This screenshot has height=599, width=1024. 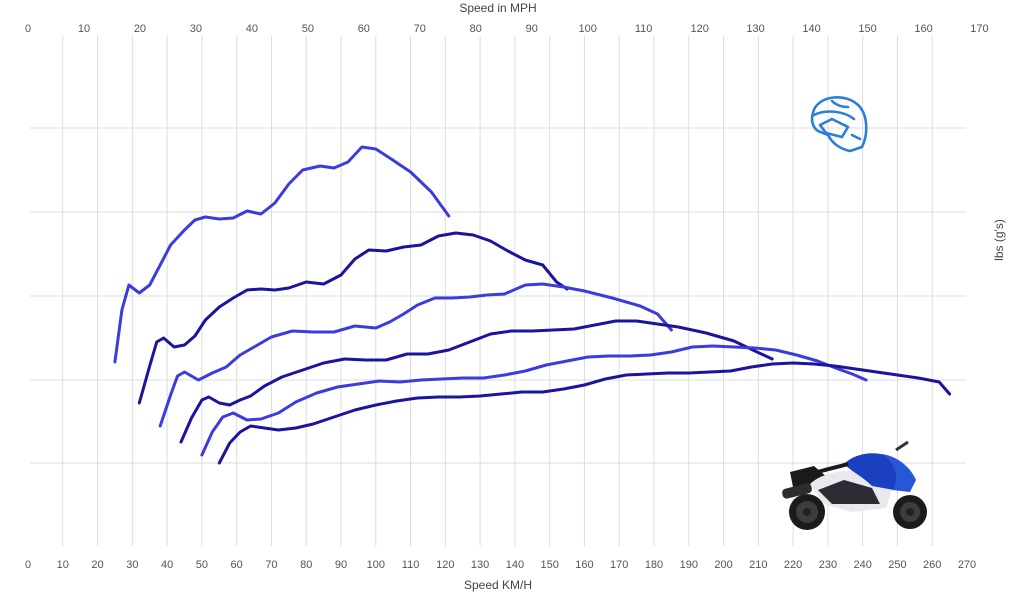 I want to click on kmh-tick-label: 20, so click(x=97, y=565).